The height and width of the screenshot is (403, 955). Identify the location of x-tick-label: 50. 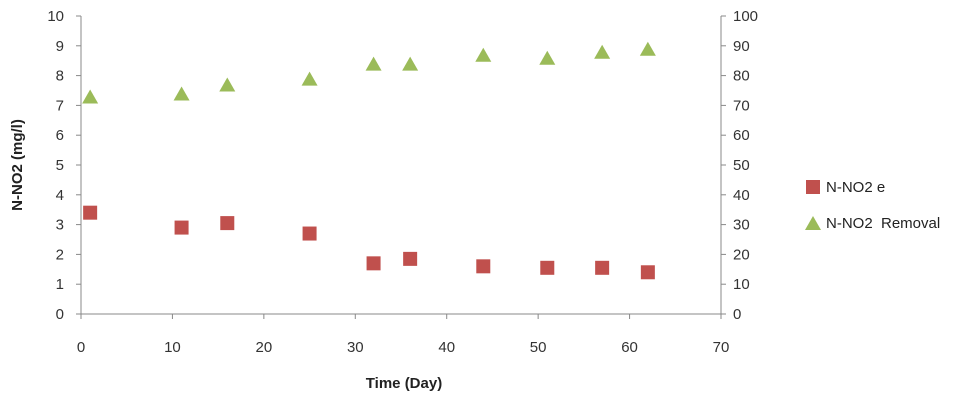
(538, 347).